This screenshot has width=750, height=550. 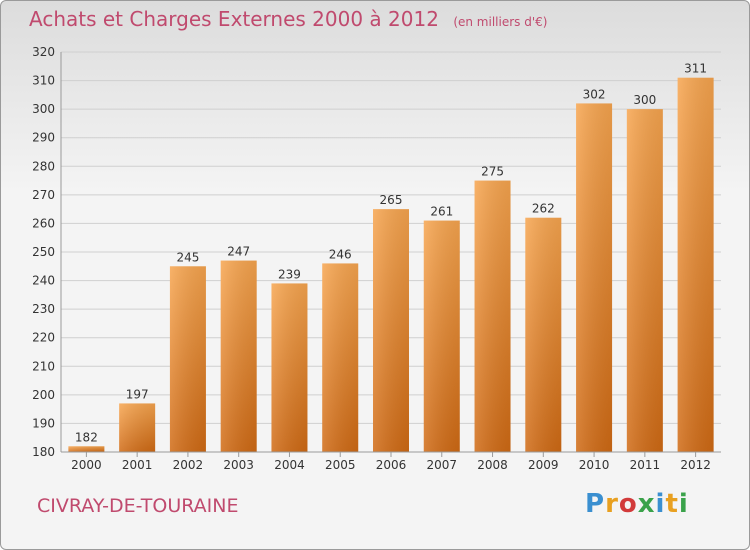 I want to click on y-tick-label: 180, so click(x=43, y=452).